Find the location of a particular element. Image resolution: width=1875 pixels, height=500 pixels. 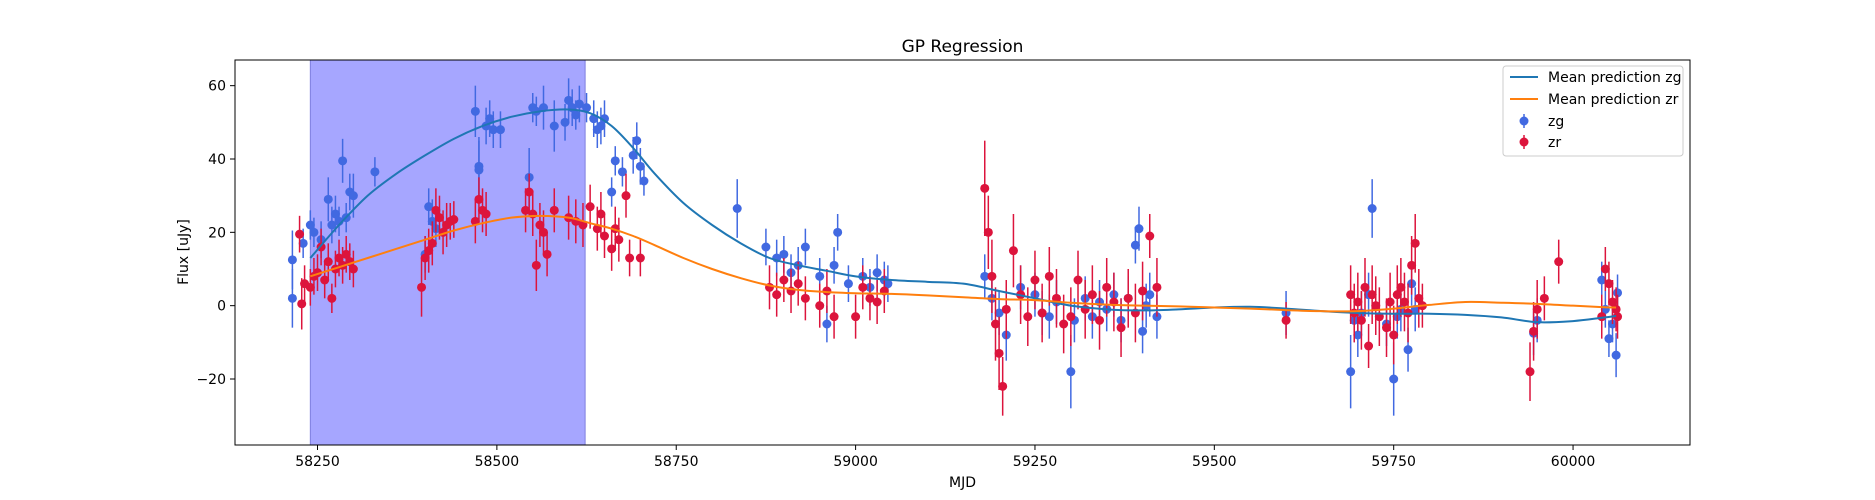

legend-label-zg-line: Mean prediction zg is located at coordinates (1615, 78).